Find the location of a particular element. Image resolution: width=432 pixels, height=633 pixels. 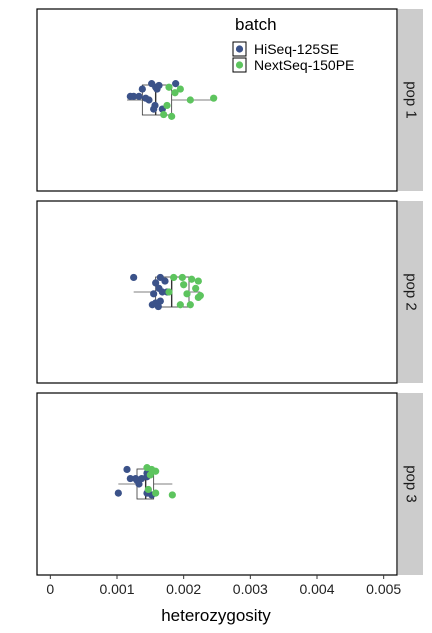

x-tick-label: 0 is located at coordinates (50, 589).